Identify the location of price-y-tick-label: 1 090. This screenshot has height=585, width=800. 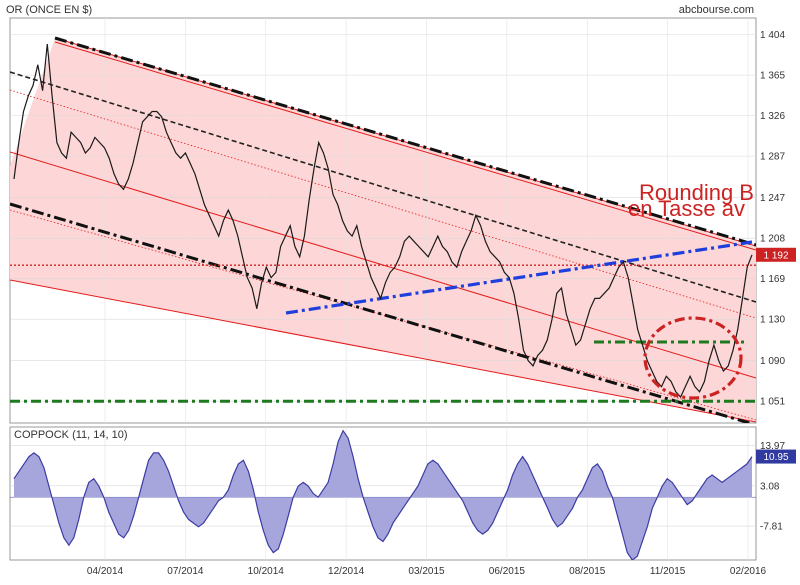
(772, 361).